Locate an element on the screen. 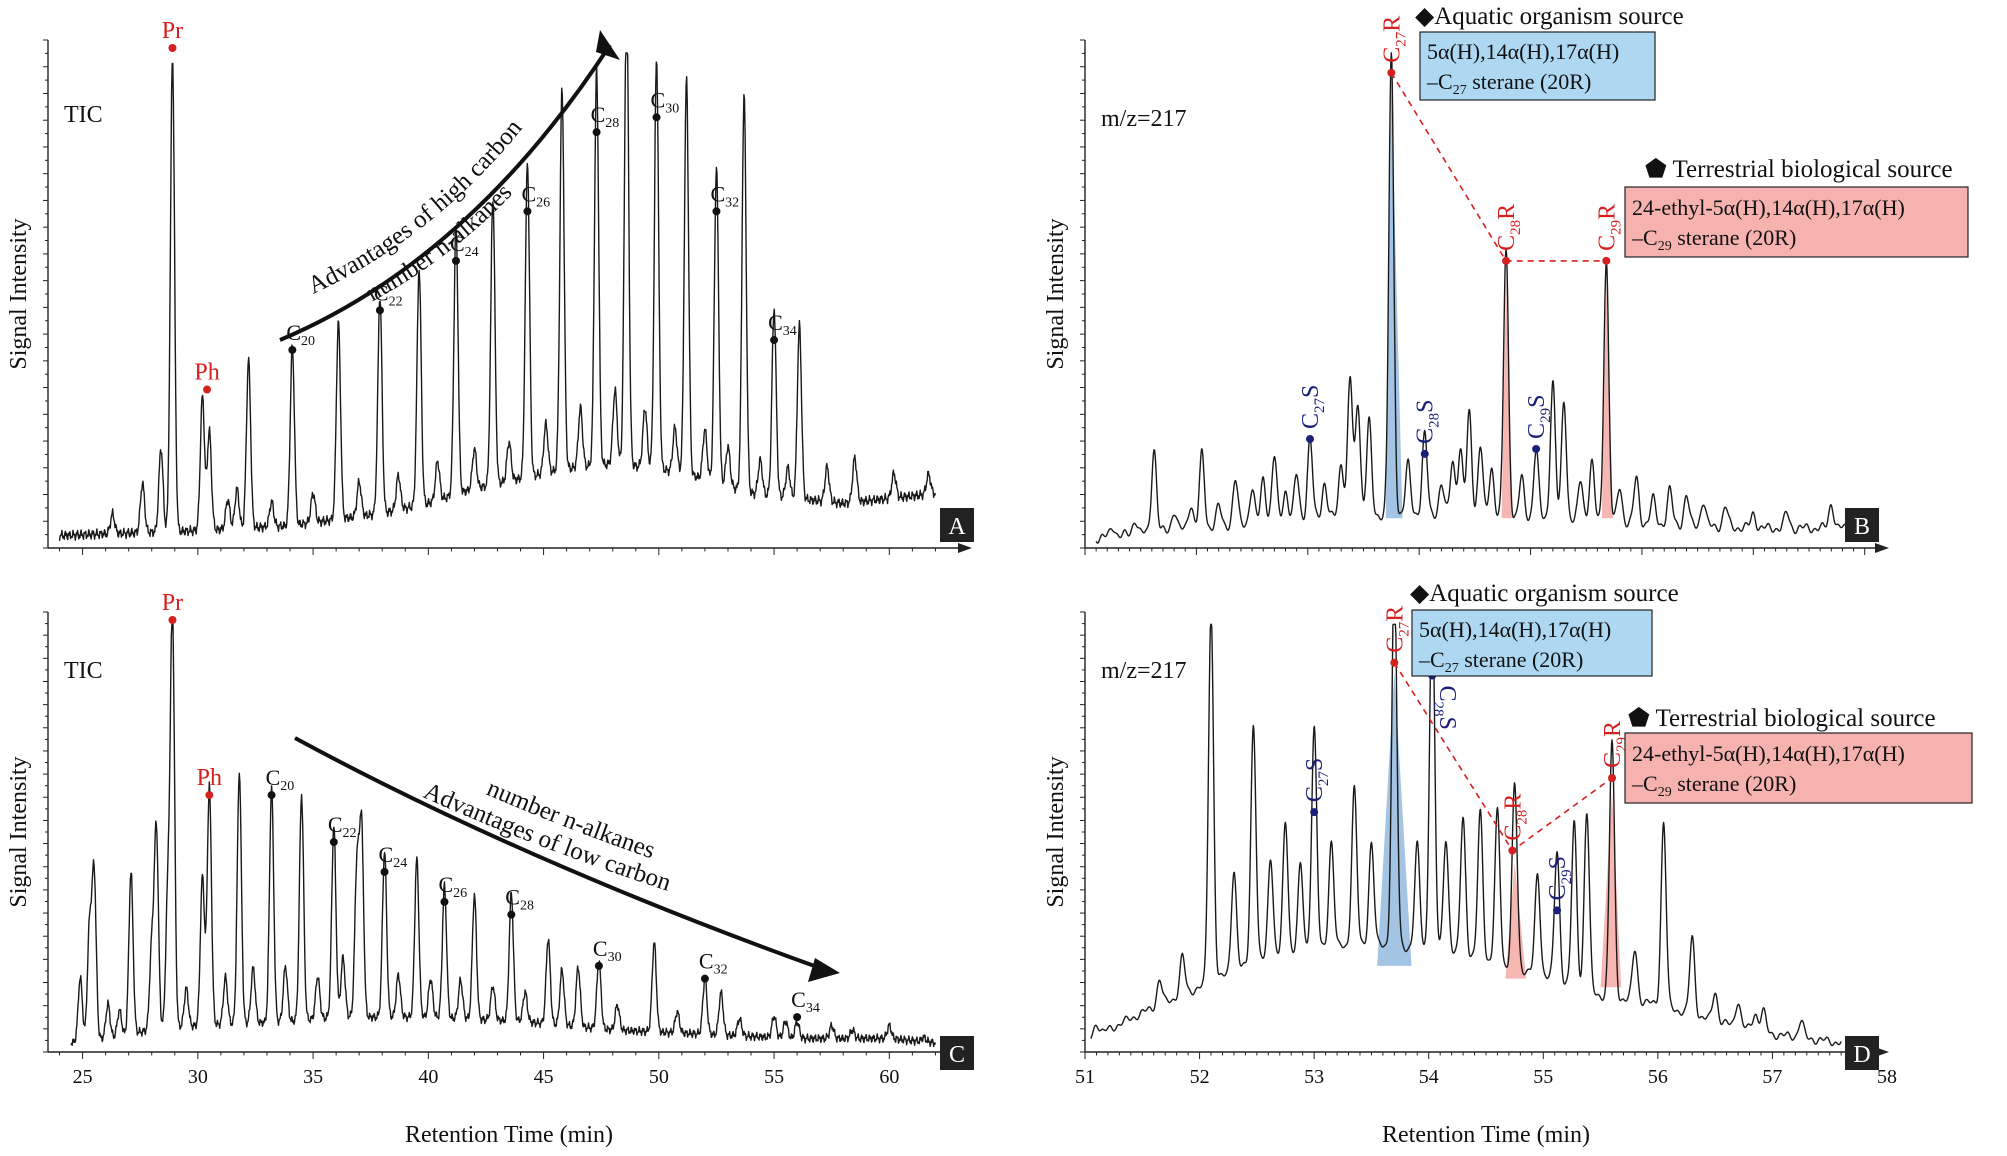  aquatic-peak-highlight is located at coordinates (1394, 818).